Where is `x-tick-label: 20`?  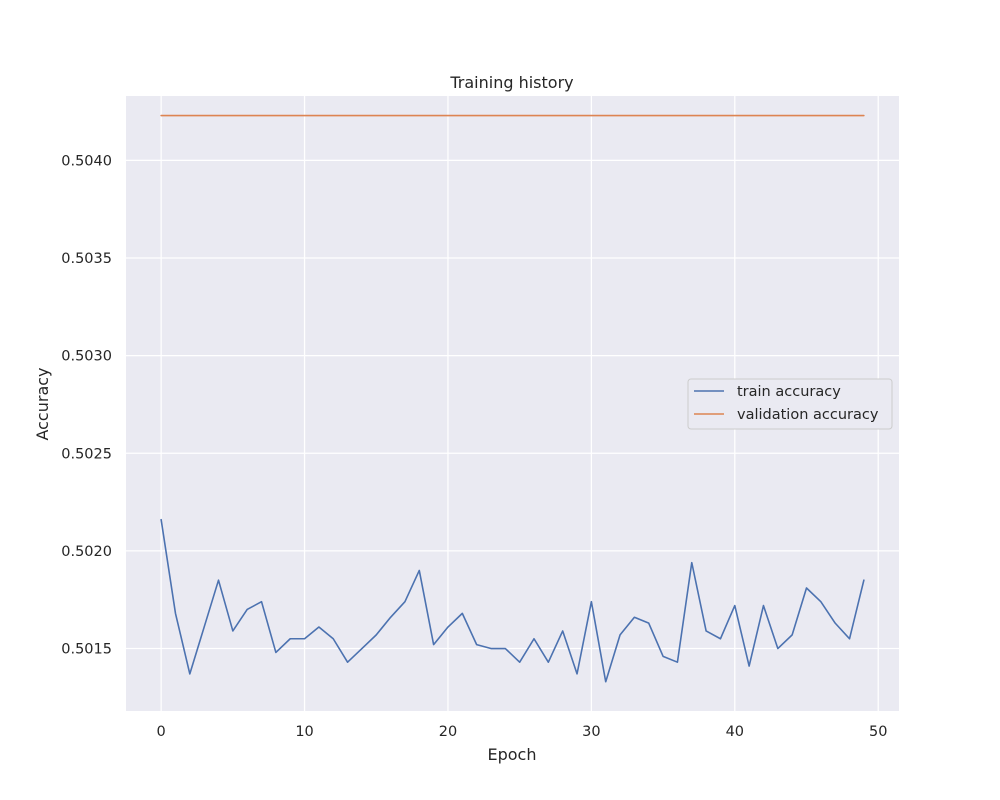 x-tick-label: 20 is located at coordinates (448, 732).